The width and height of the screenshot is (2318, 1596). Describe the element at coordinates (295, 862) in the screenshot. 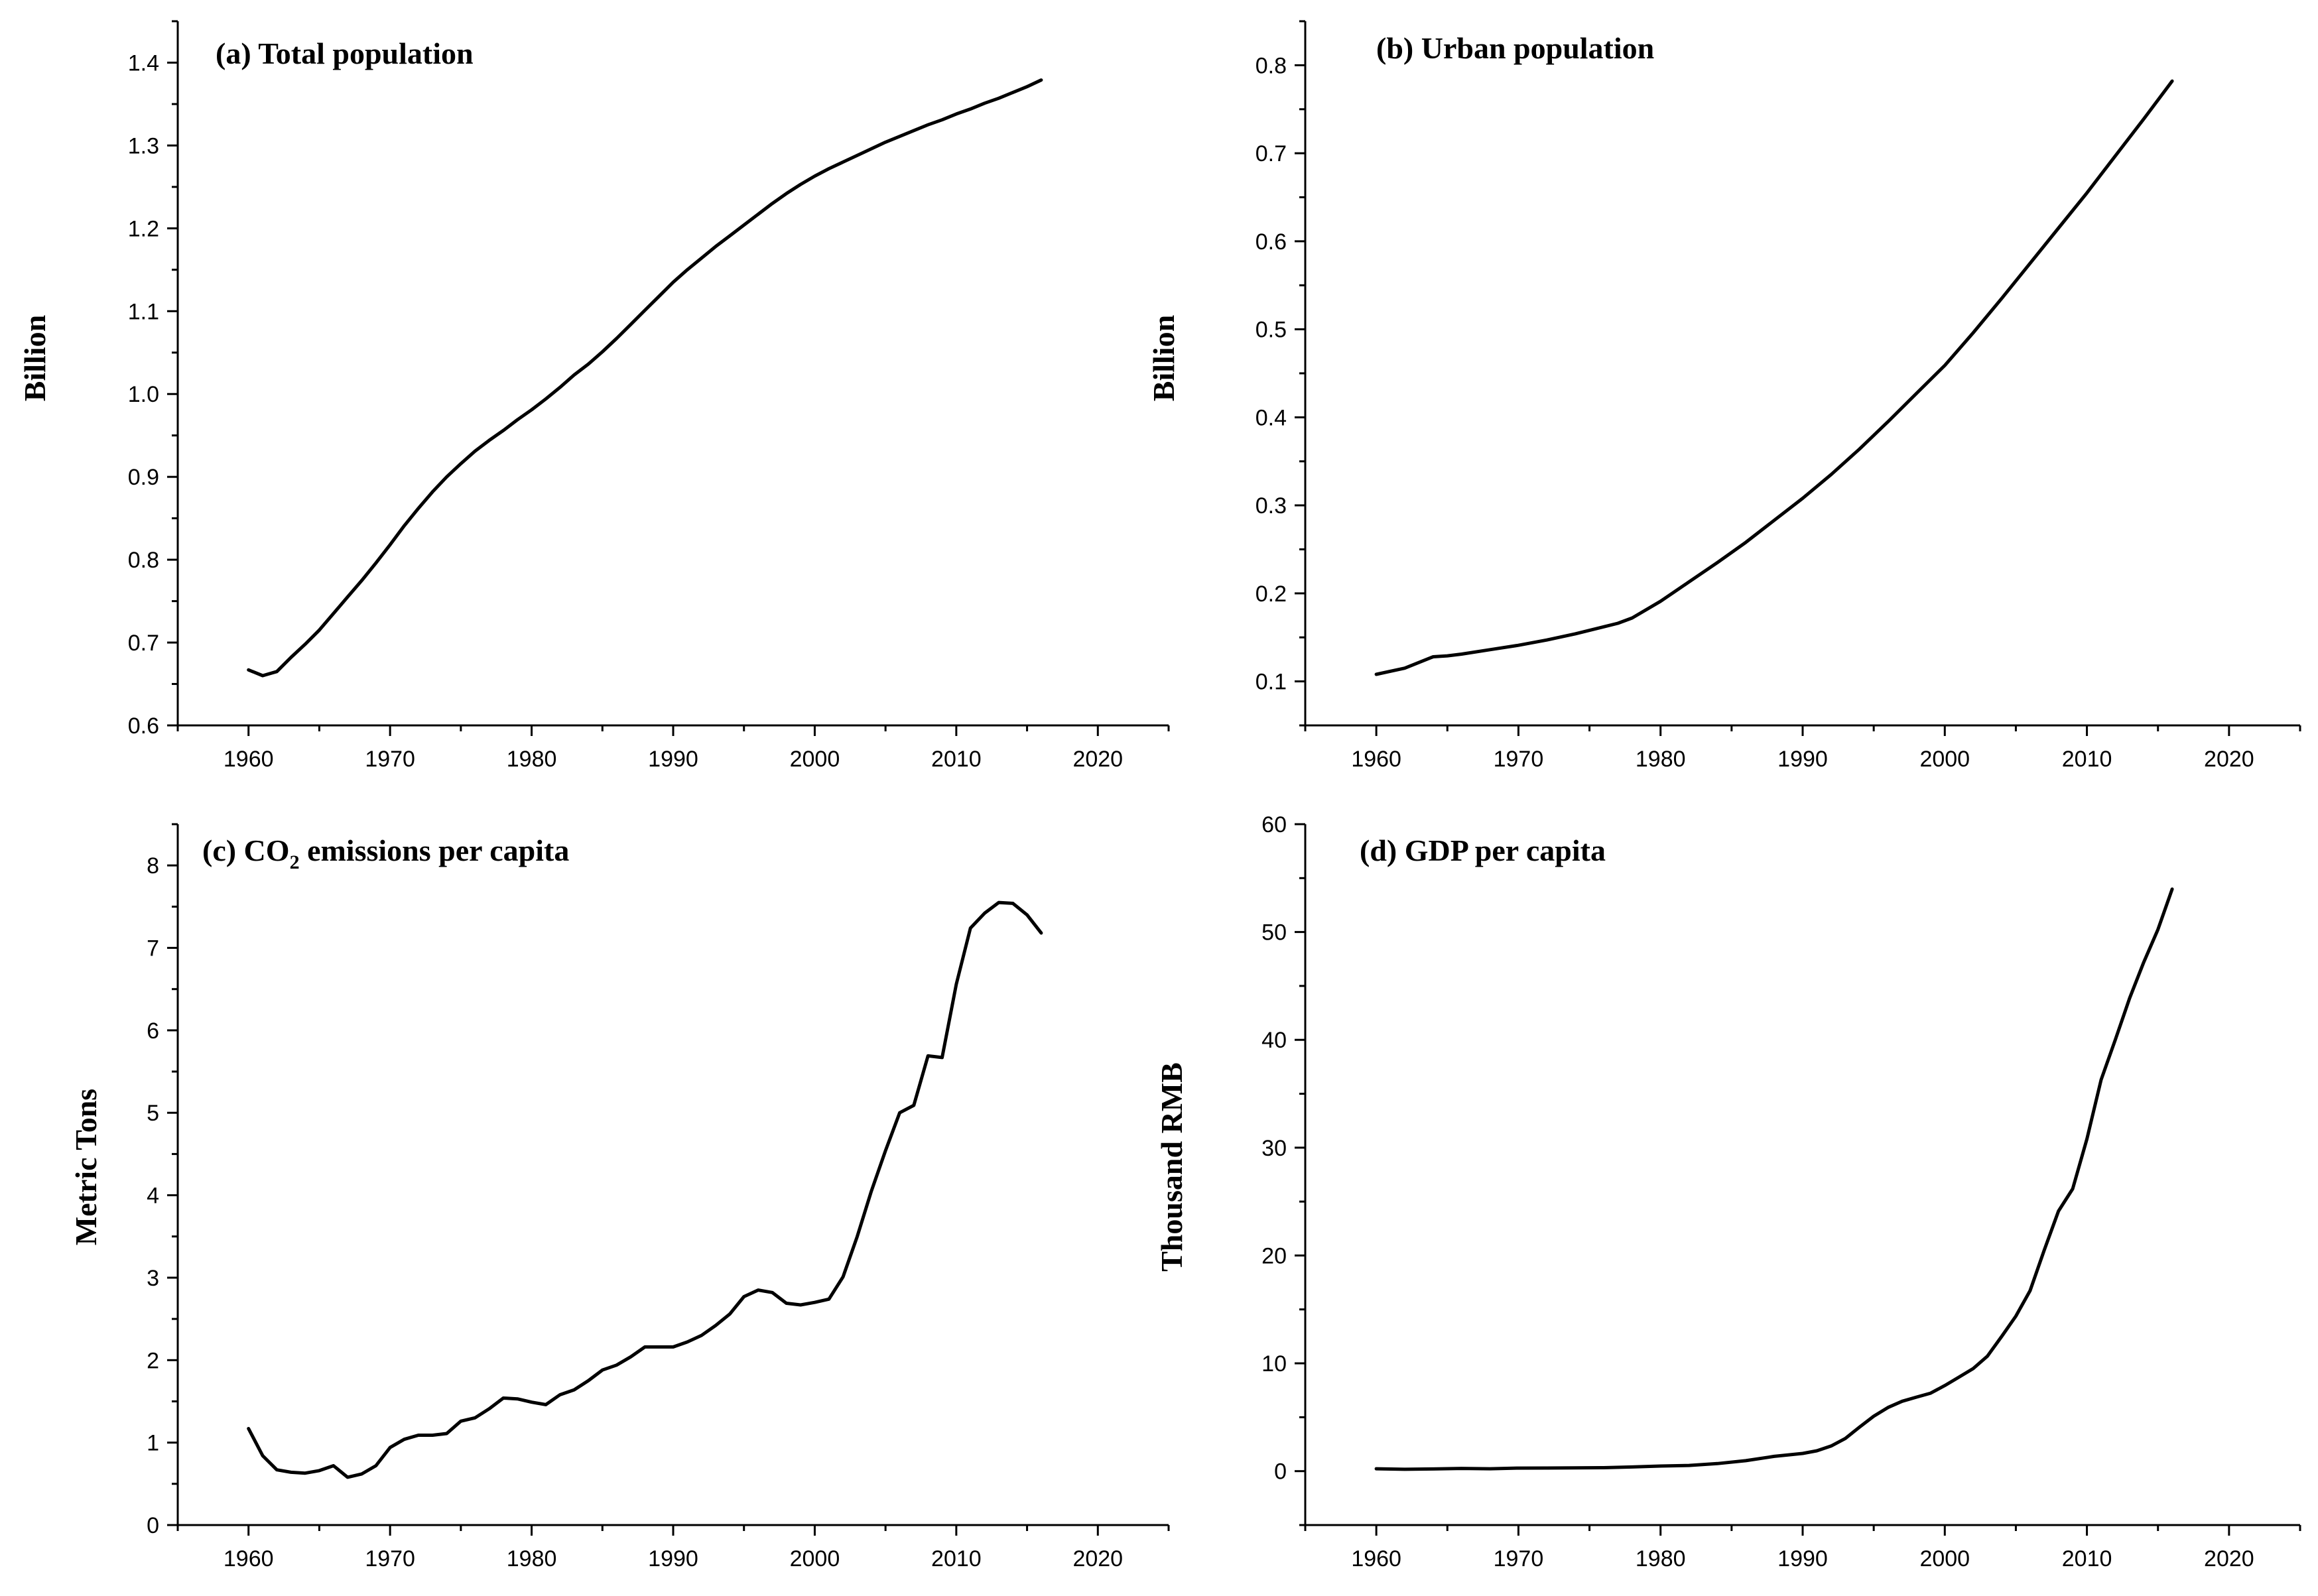

I see `panel-title-subscript: 2` at that location.